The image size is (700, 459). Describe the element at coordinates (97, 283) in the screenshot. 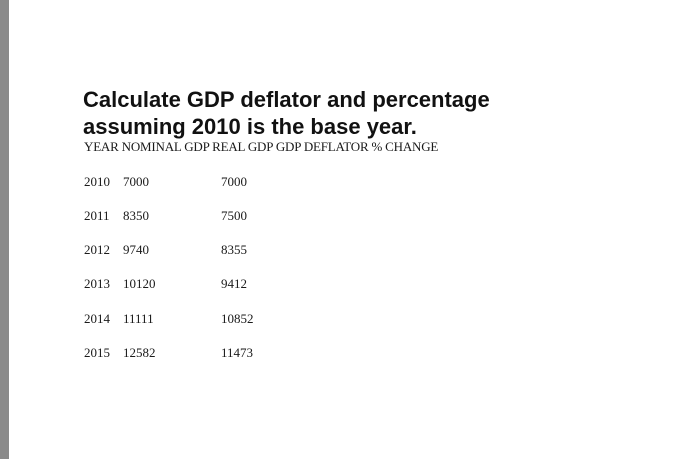

I see `year-cell: 2013` at that location.